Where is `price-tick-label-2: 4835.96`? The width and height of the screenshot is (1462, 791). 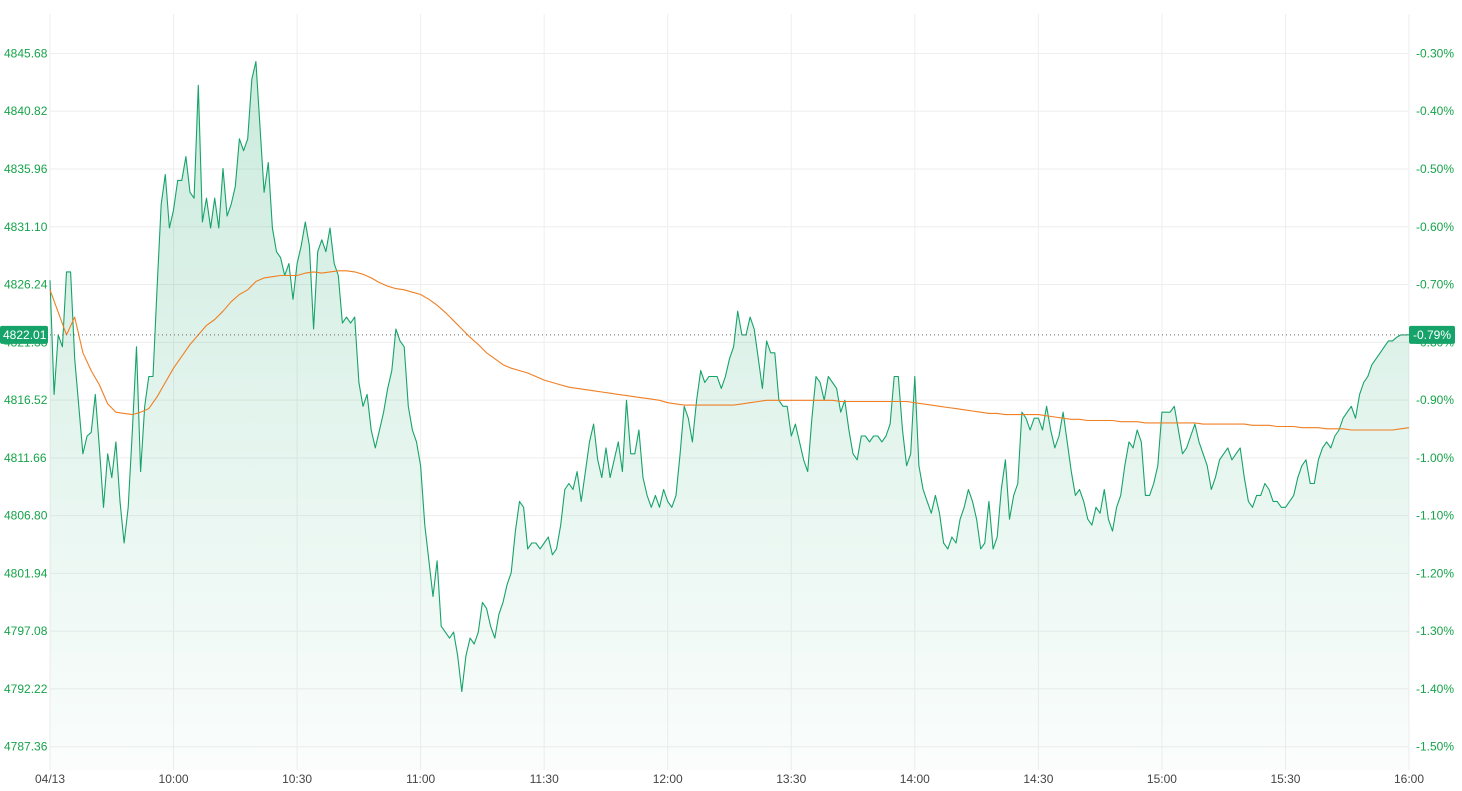 price-tick-label-2: 4835.96 is located at coordinates (26, 169).